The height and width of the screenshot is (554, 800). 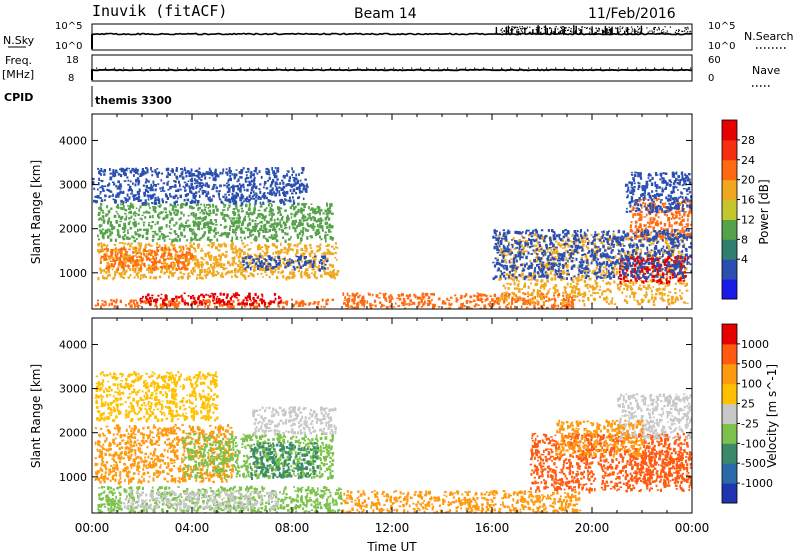 What do you see at coordinates (772, 416) in the screenshot?
I see `velocity-colorbar-label: Velocity [m s^-1]` at bounding box center [772, 416].